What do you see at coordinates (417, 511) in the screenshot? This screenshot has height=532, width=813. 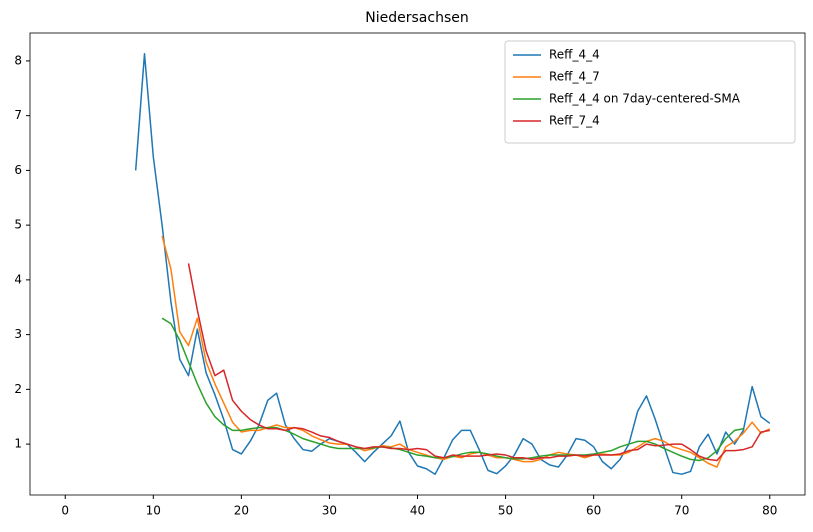 I see `x-tick-label: 40` at bounding box center [417, 511].